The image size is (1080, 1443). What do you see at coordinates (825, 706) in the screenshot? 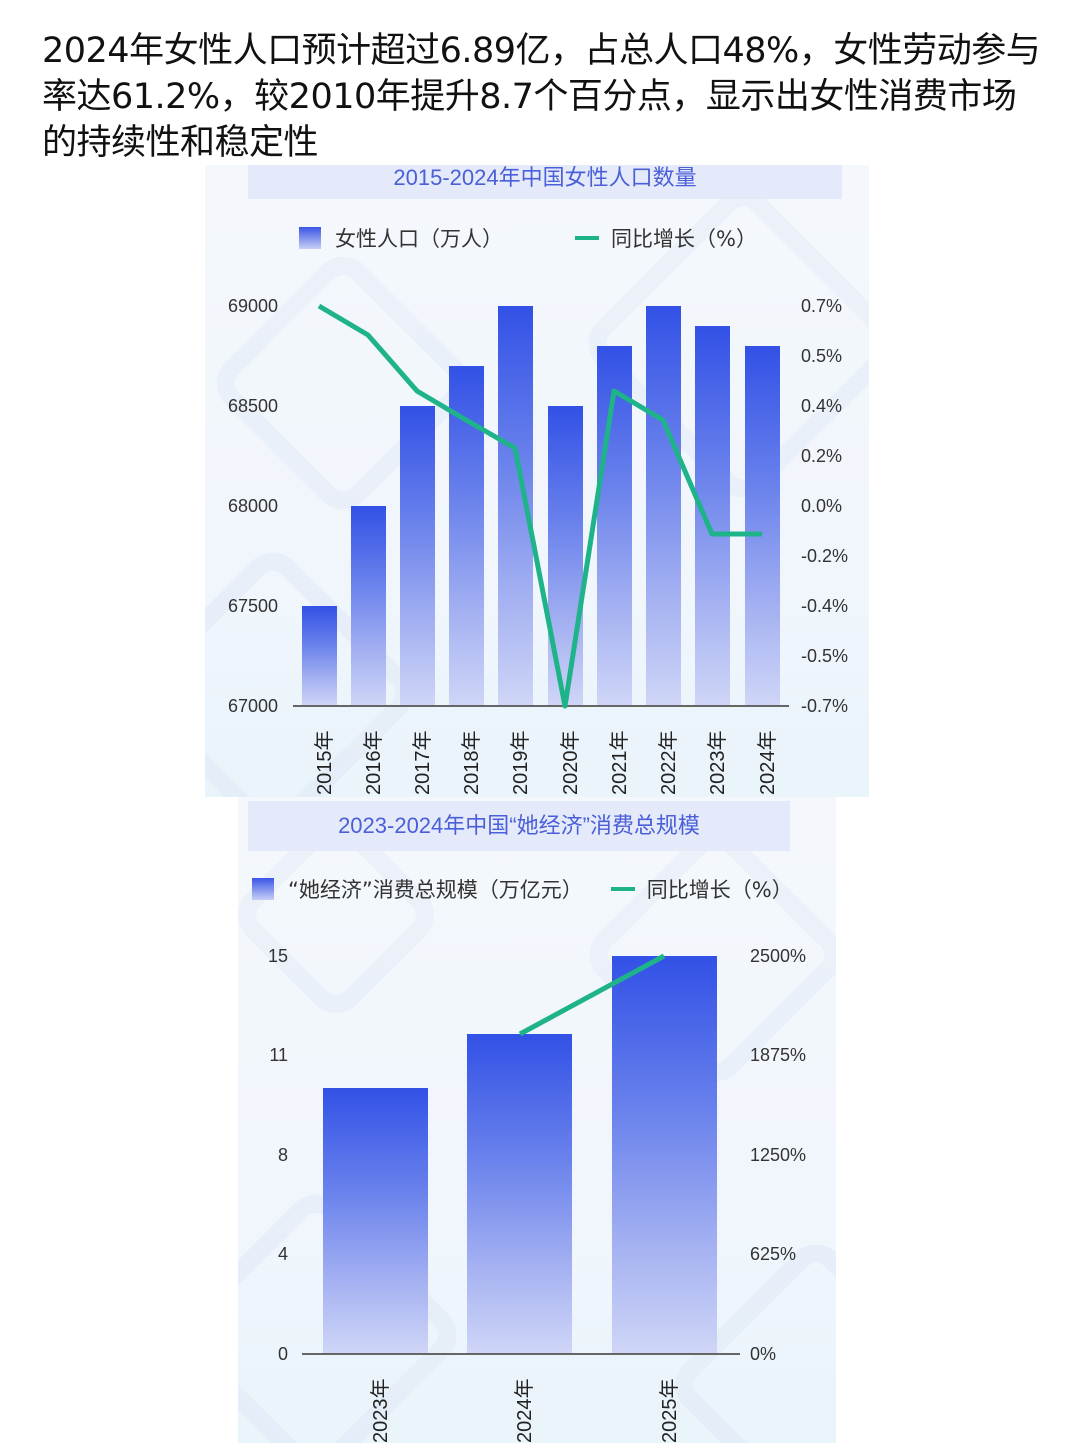
I see `y2-tick: -0.7%` at bounding box center [825, 706].